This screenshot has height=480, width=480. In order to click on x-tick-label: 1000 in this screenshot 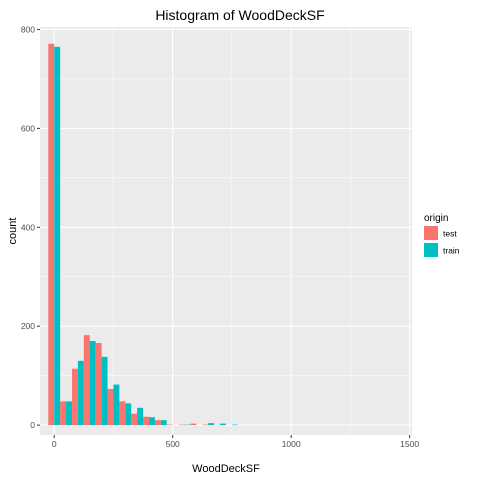, I will do `click(291, 444)`.